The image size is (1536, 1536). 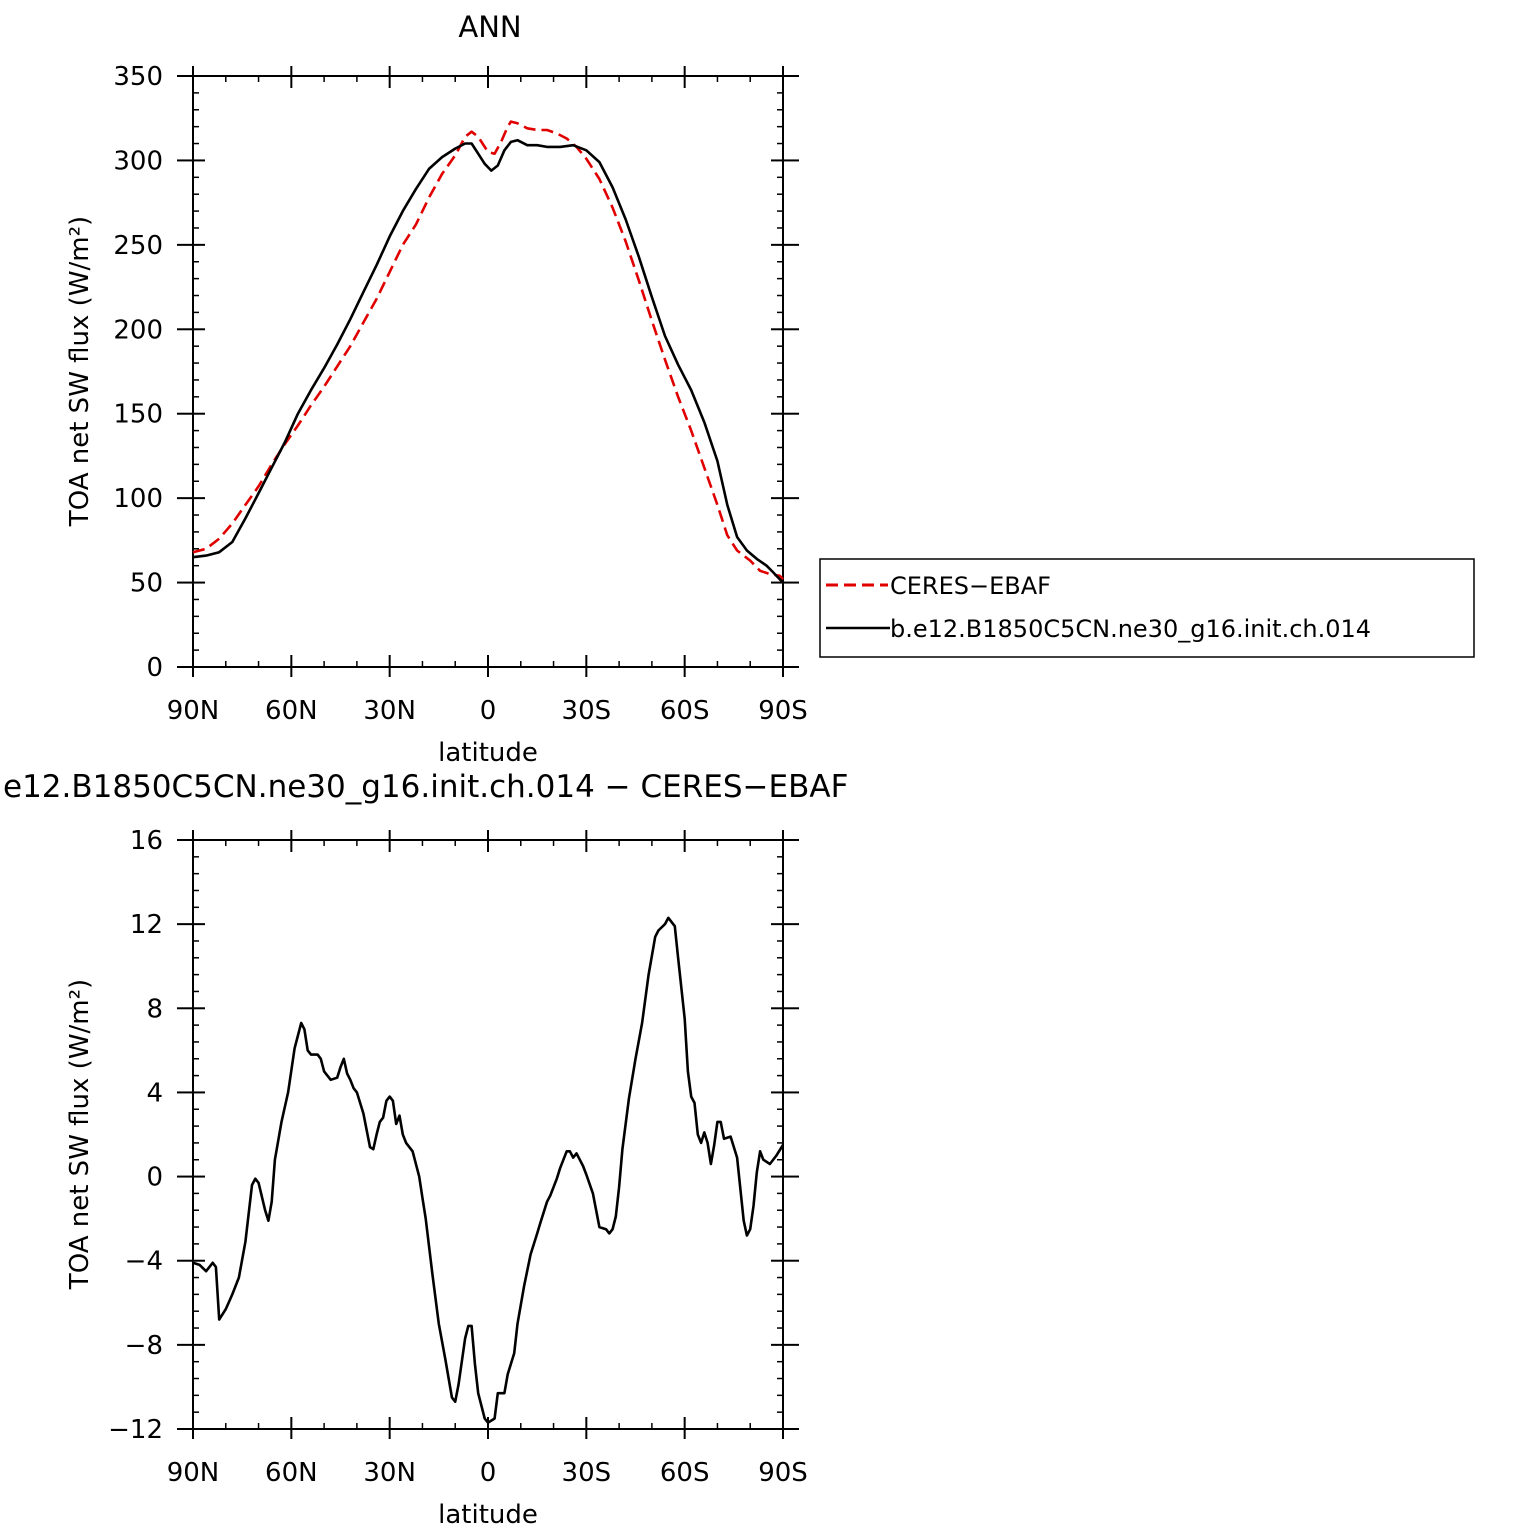 What do you see at coordinates (154, 1093) in the screenshot?
I see `bottom-y-tick-label: 4` at bounding box center [154, 1093].